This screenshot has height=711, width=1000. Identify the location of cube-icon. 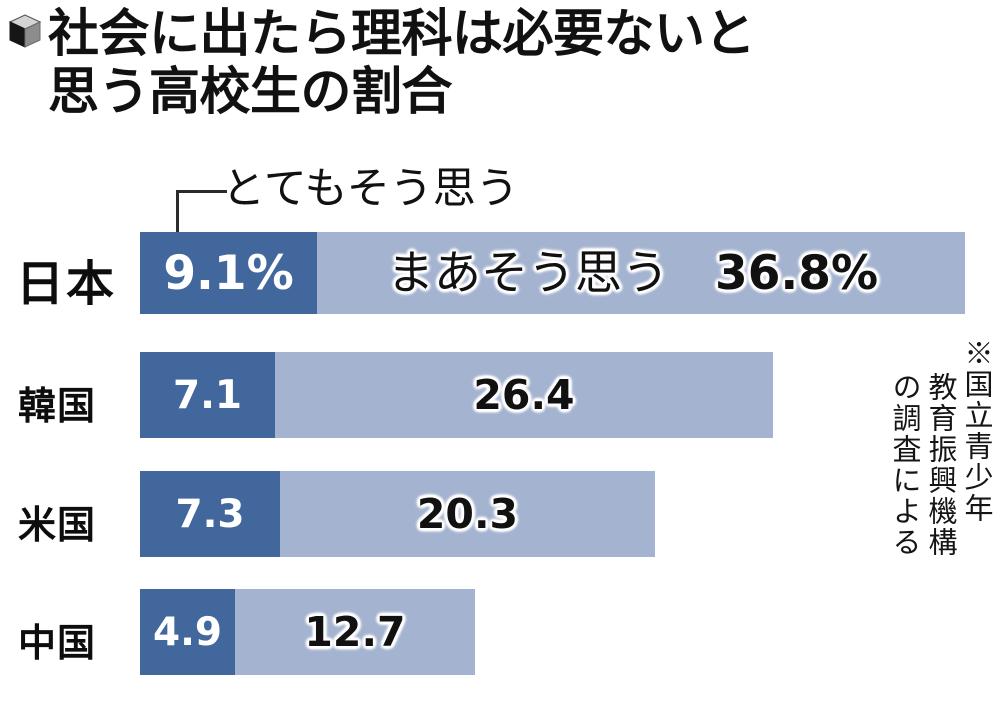
(25, 32).